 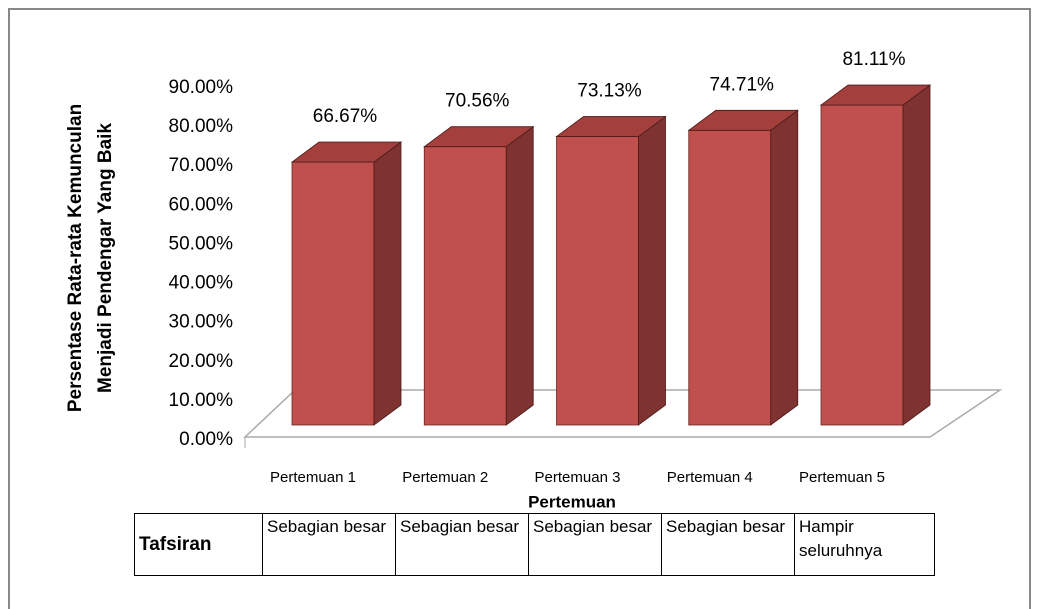 I want to click on x-axis-label: Pertemuan, so click(x=572, y=501).